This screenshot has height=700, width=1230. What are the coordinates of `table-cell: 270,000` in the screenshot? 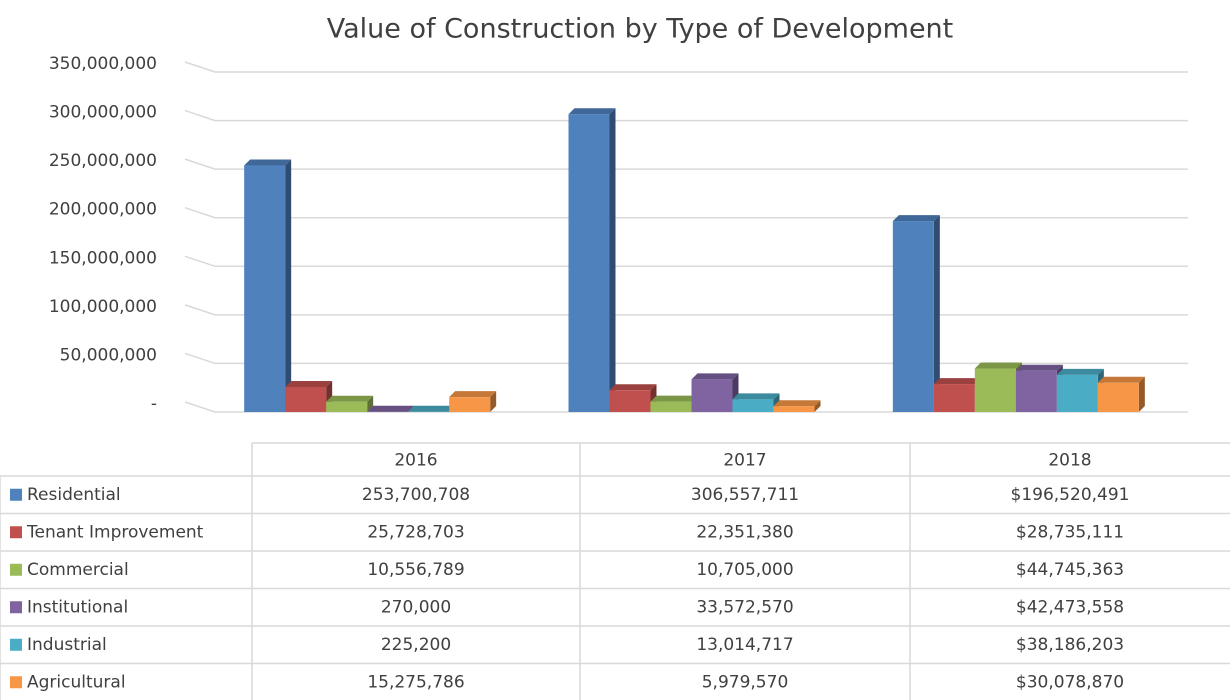 It's located at (416, 607).